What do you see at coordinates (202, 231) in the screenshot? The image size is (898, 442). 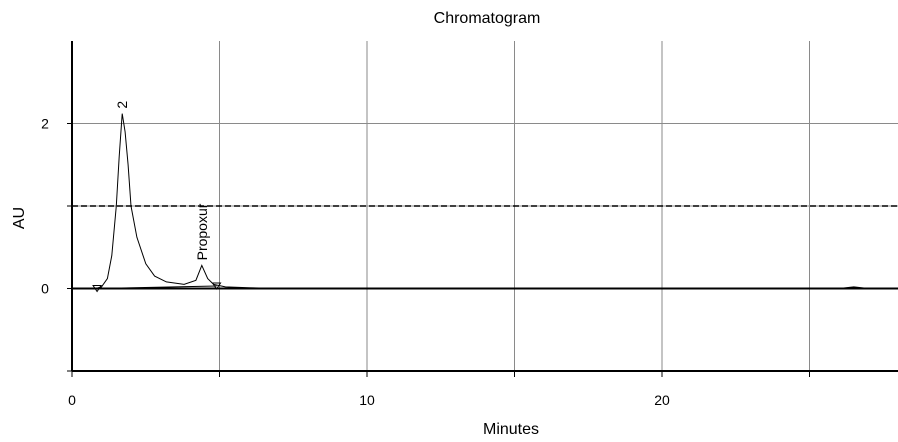 I see `peak-label-1: Propoxur` at bounding box center [202, 231].